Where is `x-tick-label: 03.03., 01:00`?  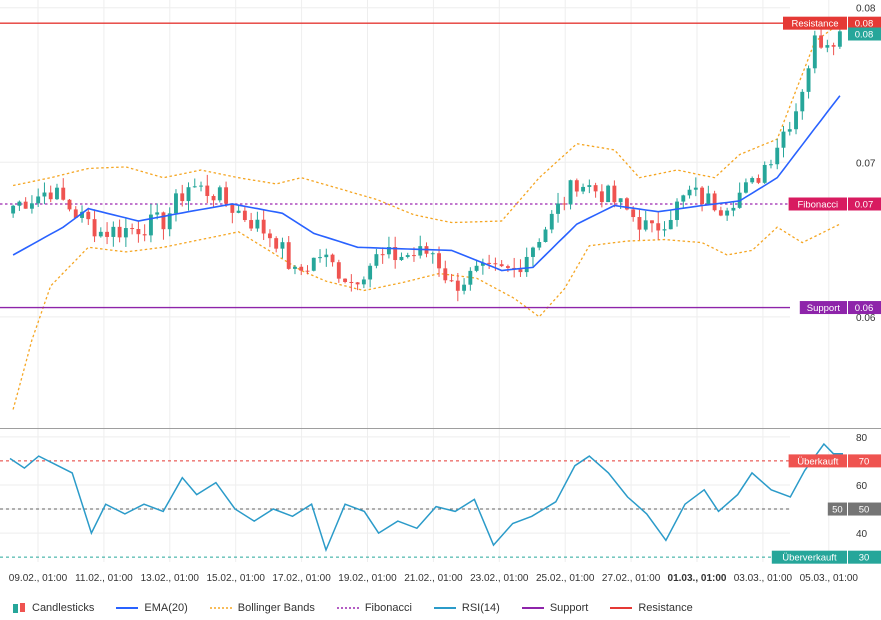 x-tick-label: 03.03., 01:00 is located at coordinates (763, 578).